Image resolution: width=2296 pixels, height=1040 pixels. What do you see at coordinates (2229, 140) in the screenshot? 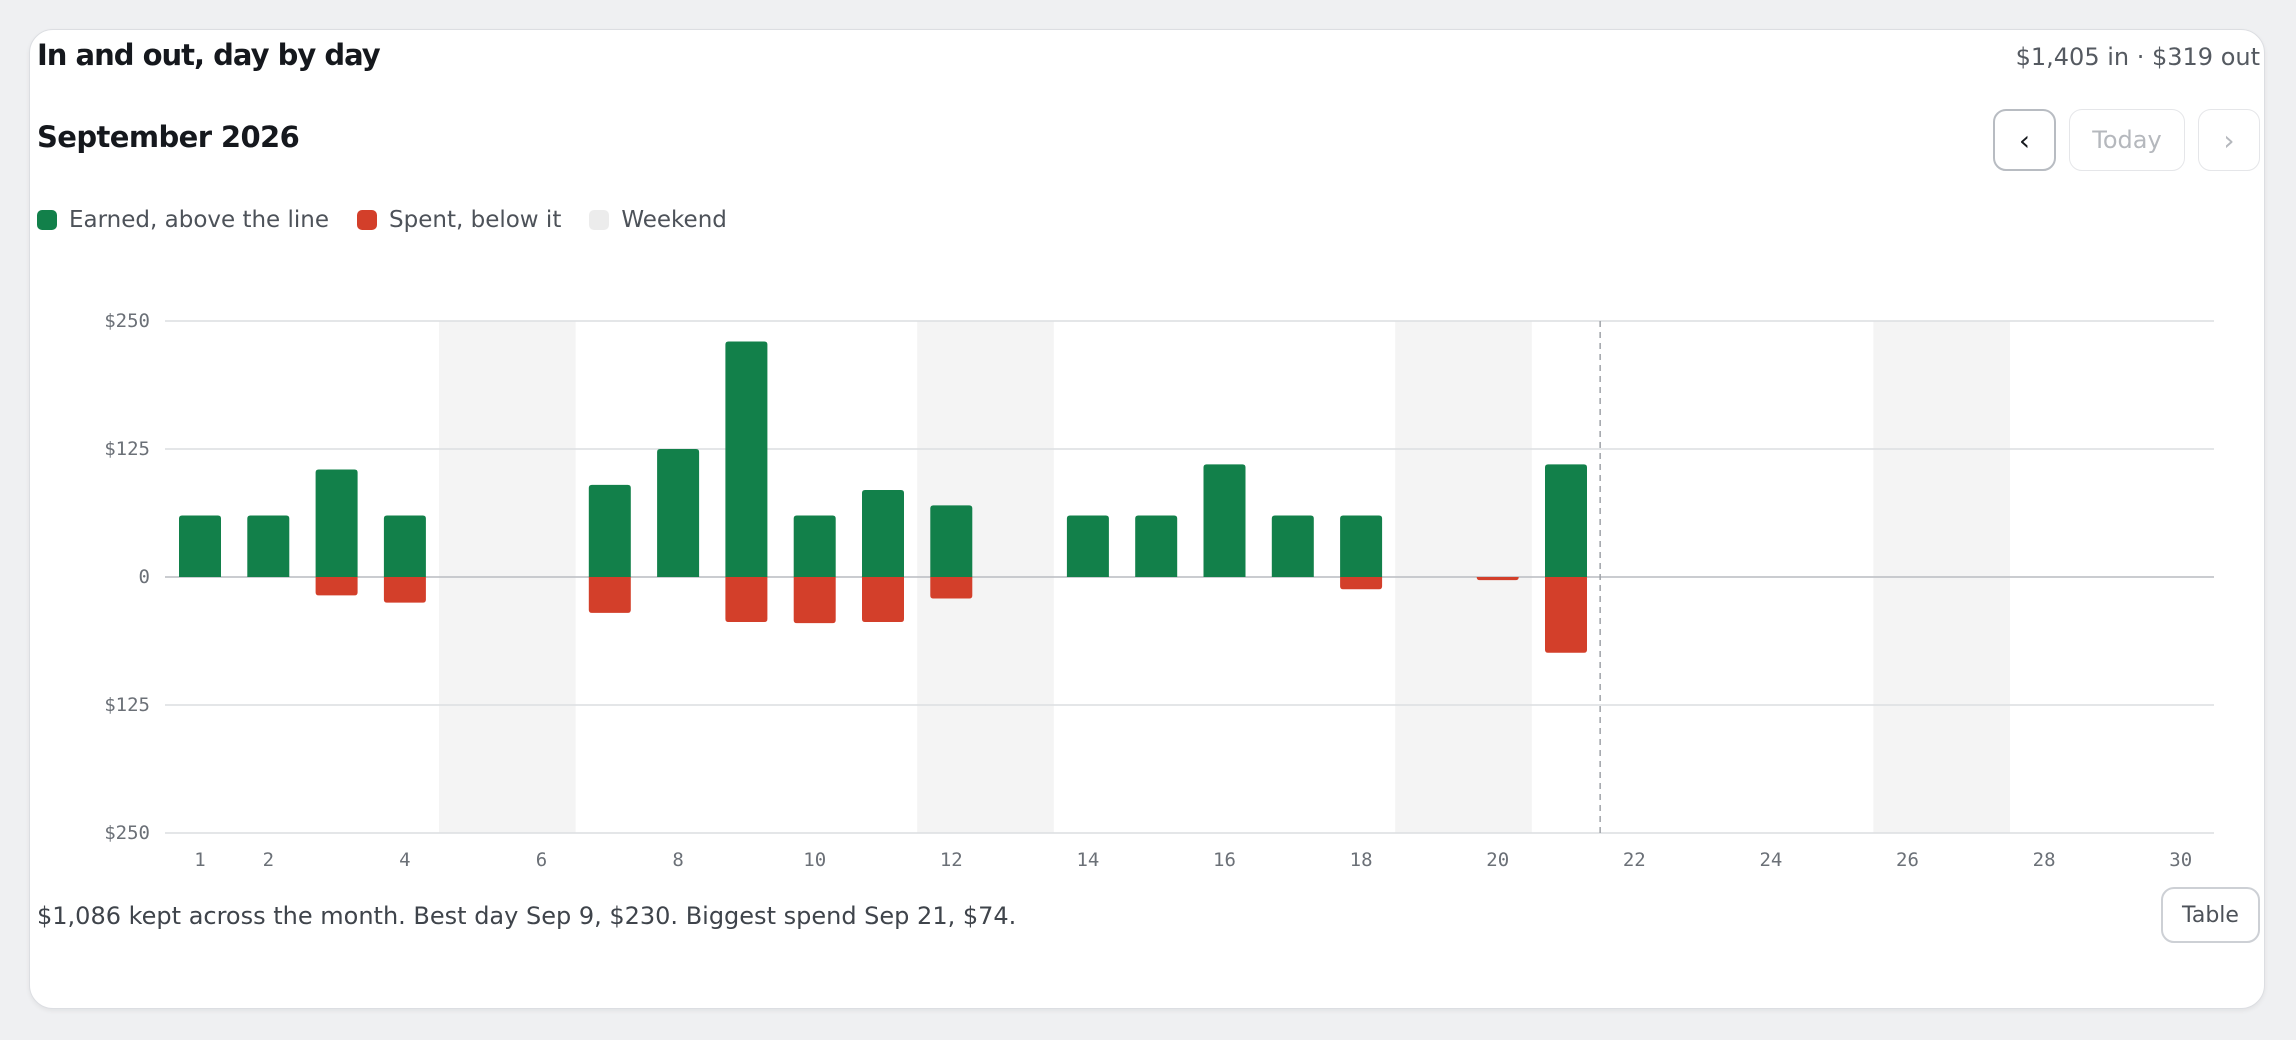
I see `next-month-button: ›` at bounding box center [2229, 140].